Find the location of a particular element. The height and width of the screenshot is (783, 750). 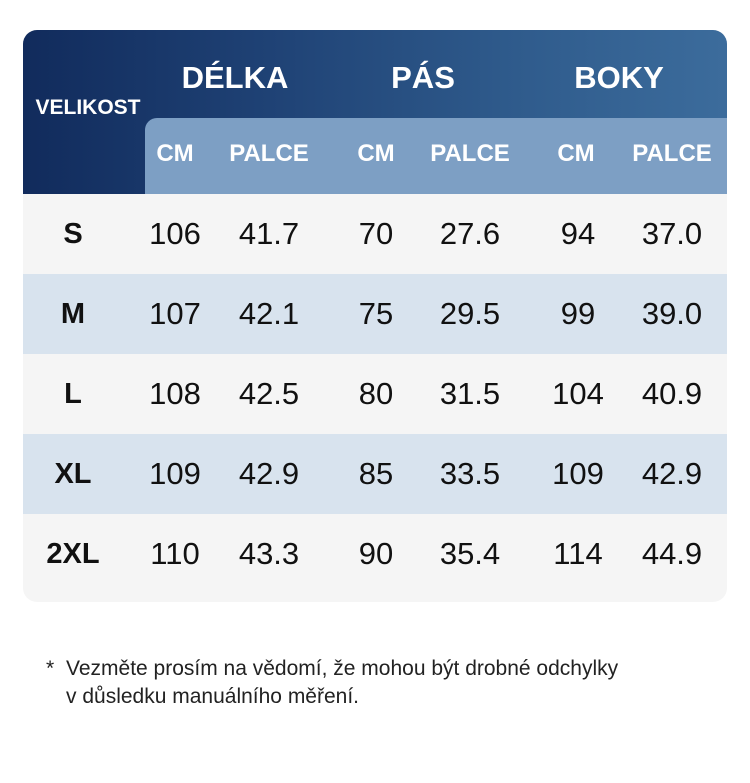

table-cell: 70 is located at coordinates (376, 233).